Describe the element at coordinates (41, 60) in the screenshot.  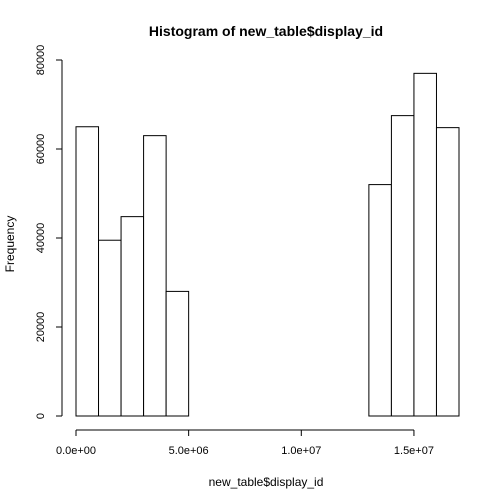
I see `y-tick-label-4: 80000` at that location.